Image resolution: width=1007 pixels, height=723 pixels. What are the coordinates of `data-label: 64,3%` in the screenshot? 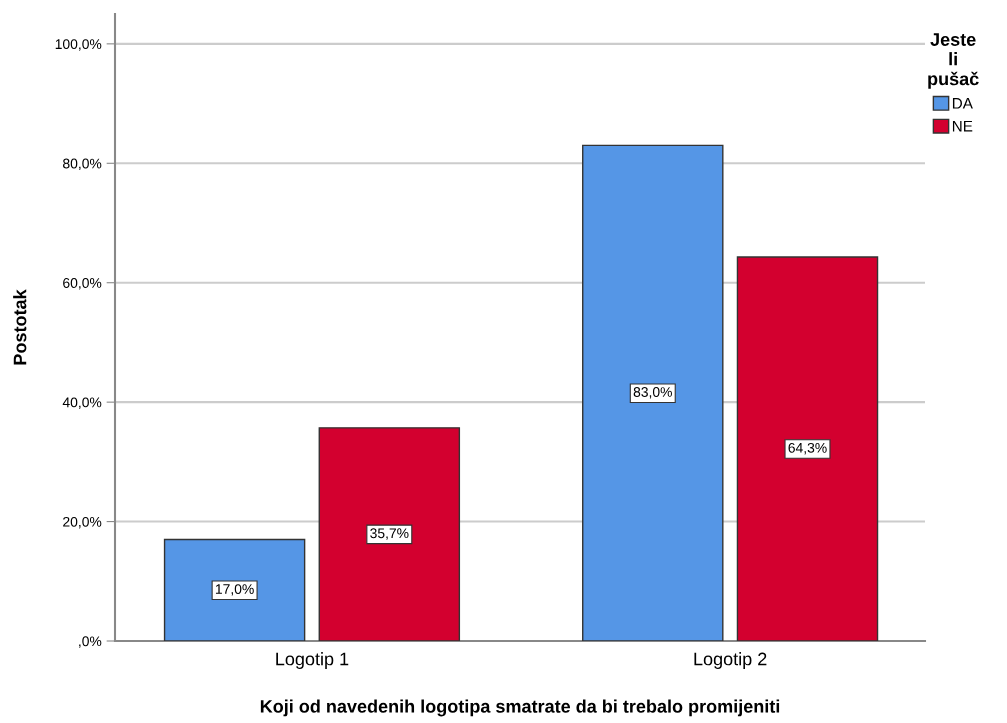 It's located at (807, 448).